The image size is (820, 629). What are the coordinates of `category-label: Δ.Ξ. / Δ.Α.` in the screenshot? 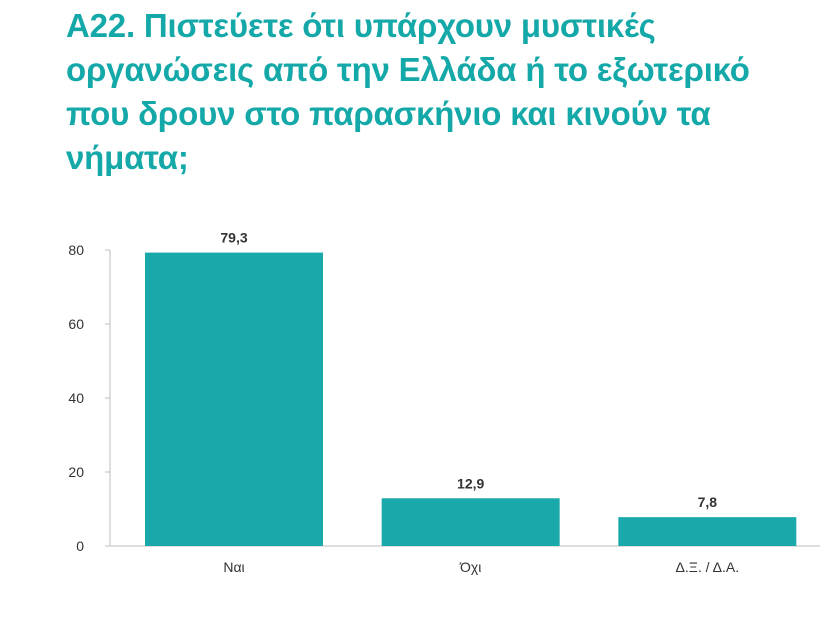 It's located at (708, 567).